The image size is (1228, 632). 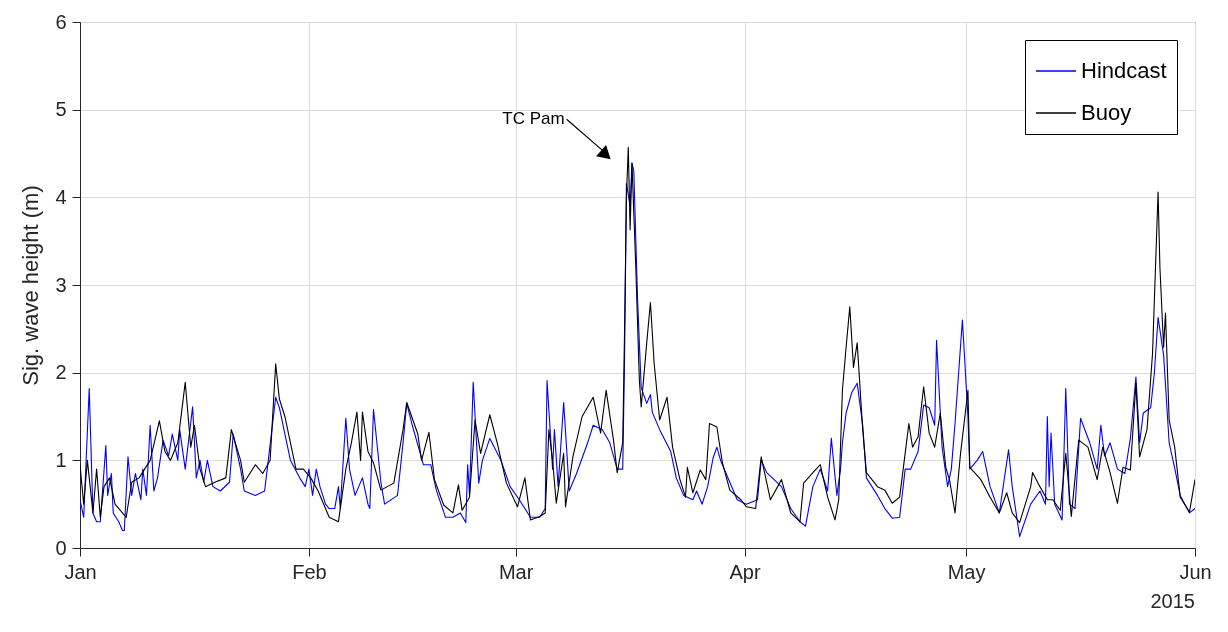 What do you see at coordinates (31, 285) in the screenshot?
I see `y-axis-title: Sig. wave height (m)` at bounding box center [31, 285].